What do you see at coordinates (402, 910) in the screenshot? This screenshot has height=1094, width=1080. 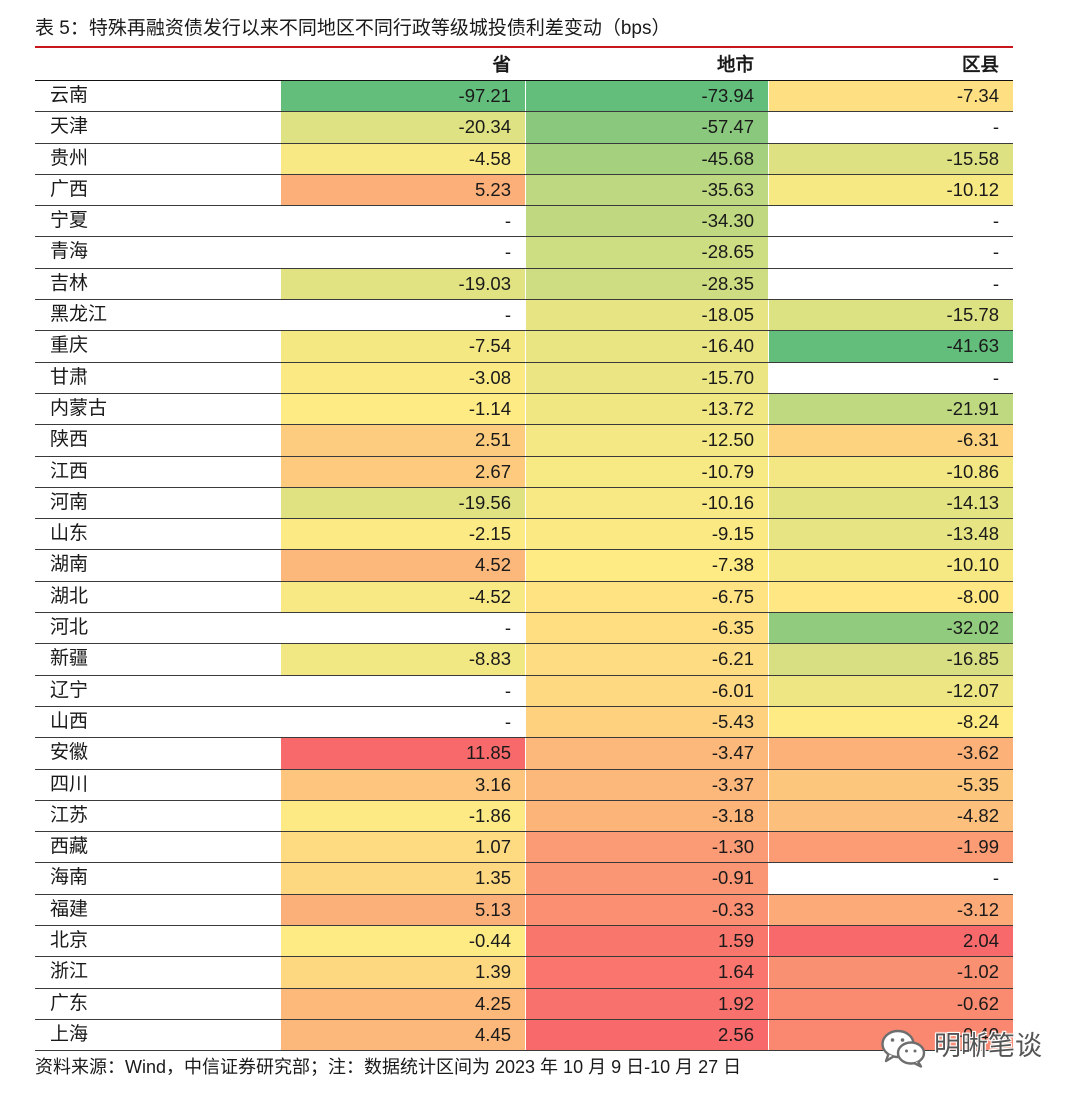 I see `value-cell-province: 5.13` at bounding box center [402, 910].